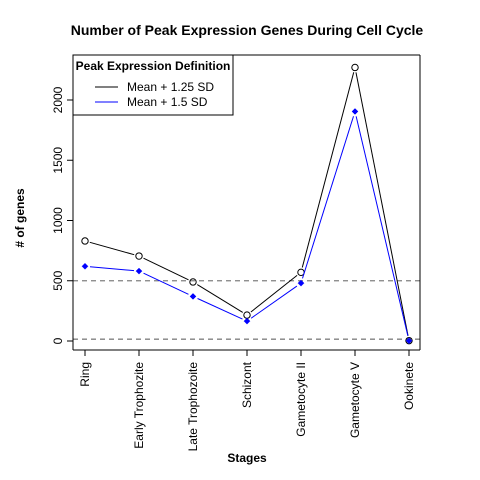 This screenshot has height=480, width=480. I want to click on legend-entry-label: Mean + 1.5 SD, so click(167, 102).